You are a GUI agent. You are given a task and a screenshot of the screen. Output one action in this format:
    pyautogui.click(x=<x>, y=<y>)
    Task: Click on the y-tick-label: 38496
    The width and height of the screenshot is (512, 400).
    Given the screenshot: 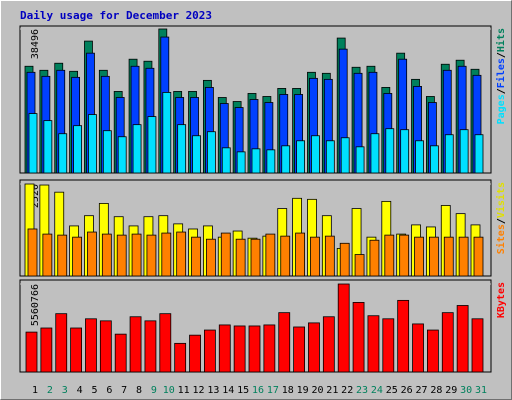 What is the action you would take?
    pyautogui.click(x=35, y=44)
    